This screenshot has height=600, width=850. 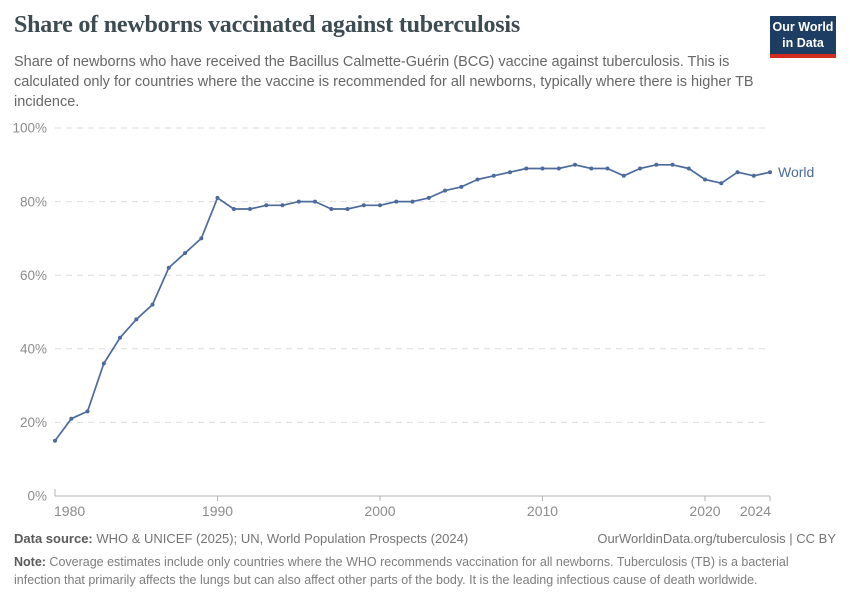 What do you see at coordinates (704, 511) in the screenshot?
I see `x-axis-tick-label: 2020` at bounding box center [704, 511].